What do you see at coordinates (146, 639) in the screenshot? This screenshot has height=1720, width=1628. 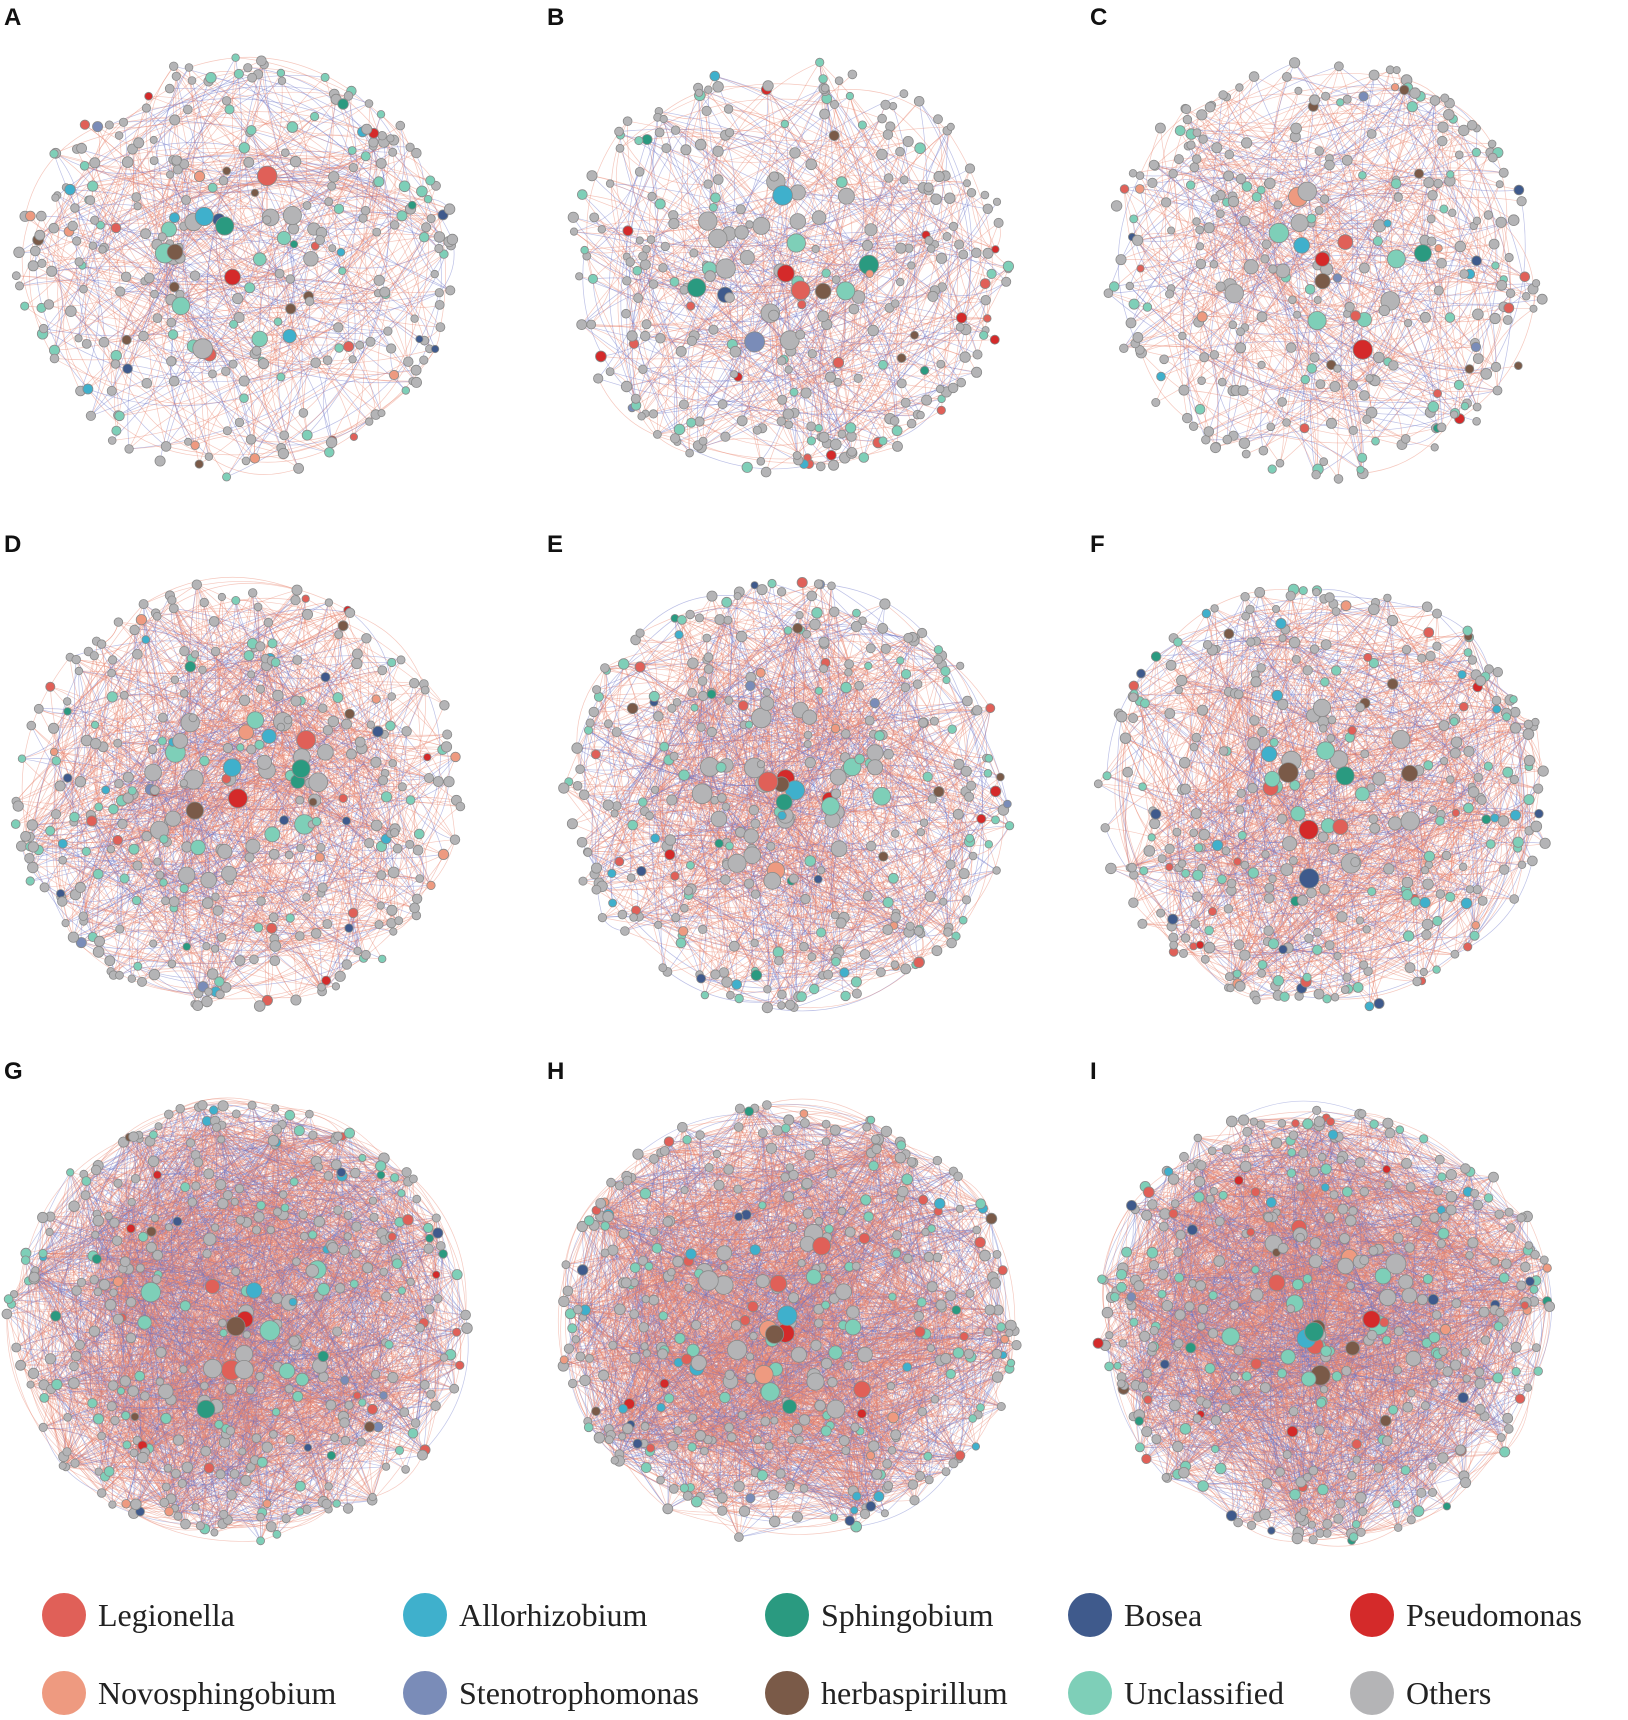 I see `node-allorhizobium` at bounding box center [146, 639].